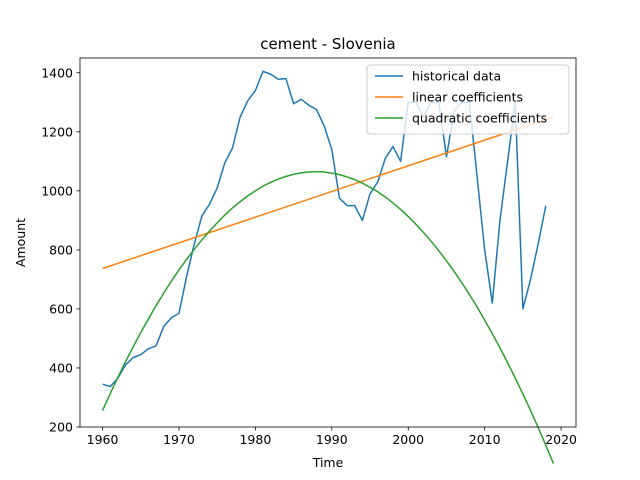  Describe the element at coordinates (57, 190) in the screenshot. I see `y-tick-label: 1000` at that location.